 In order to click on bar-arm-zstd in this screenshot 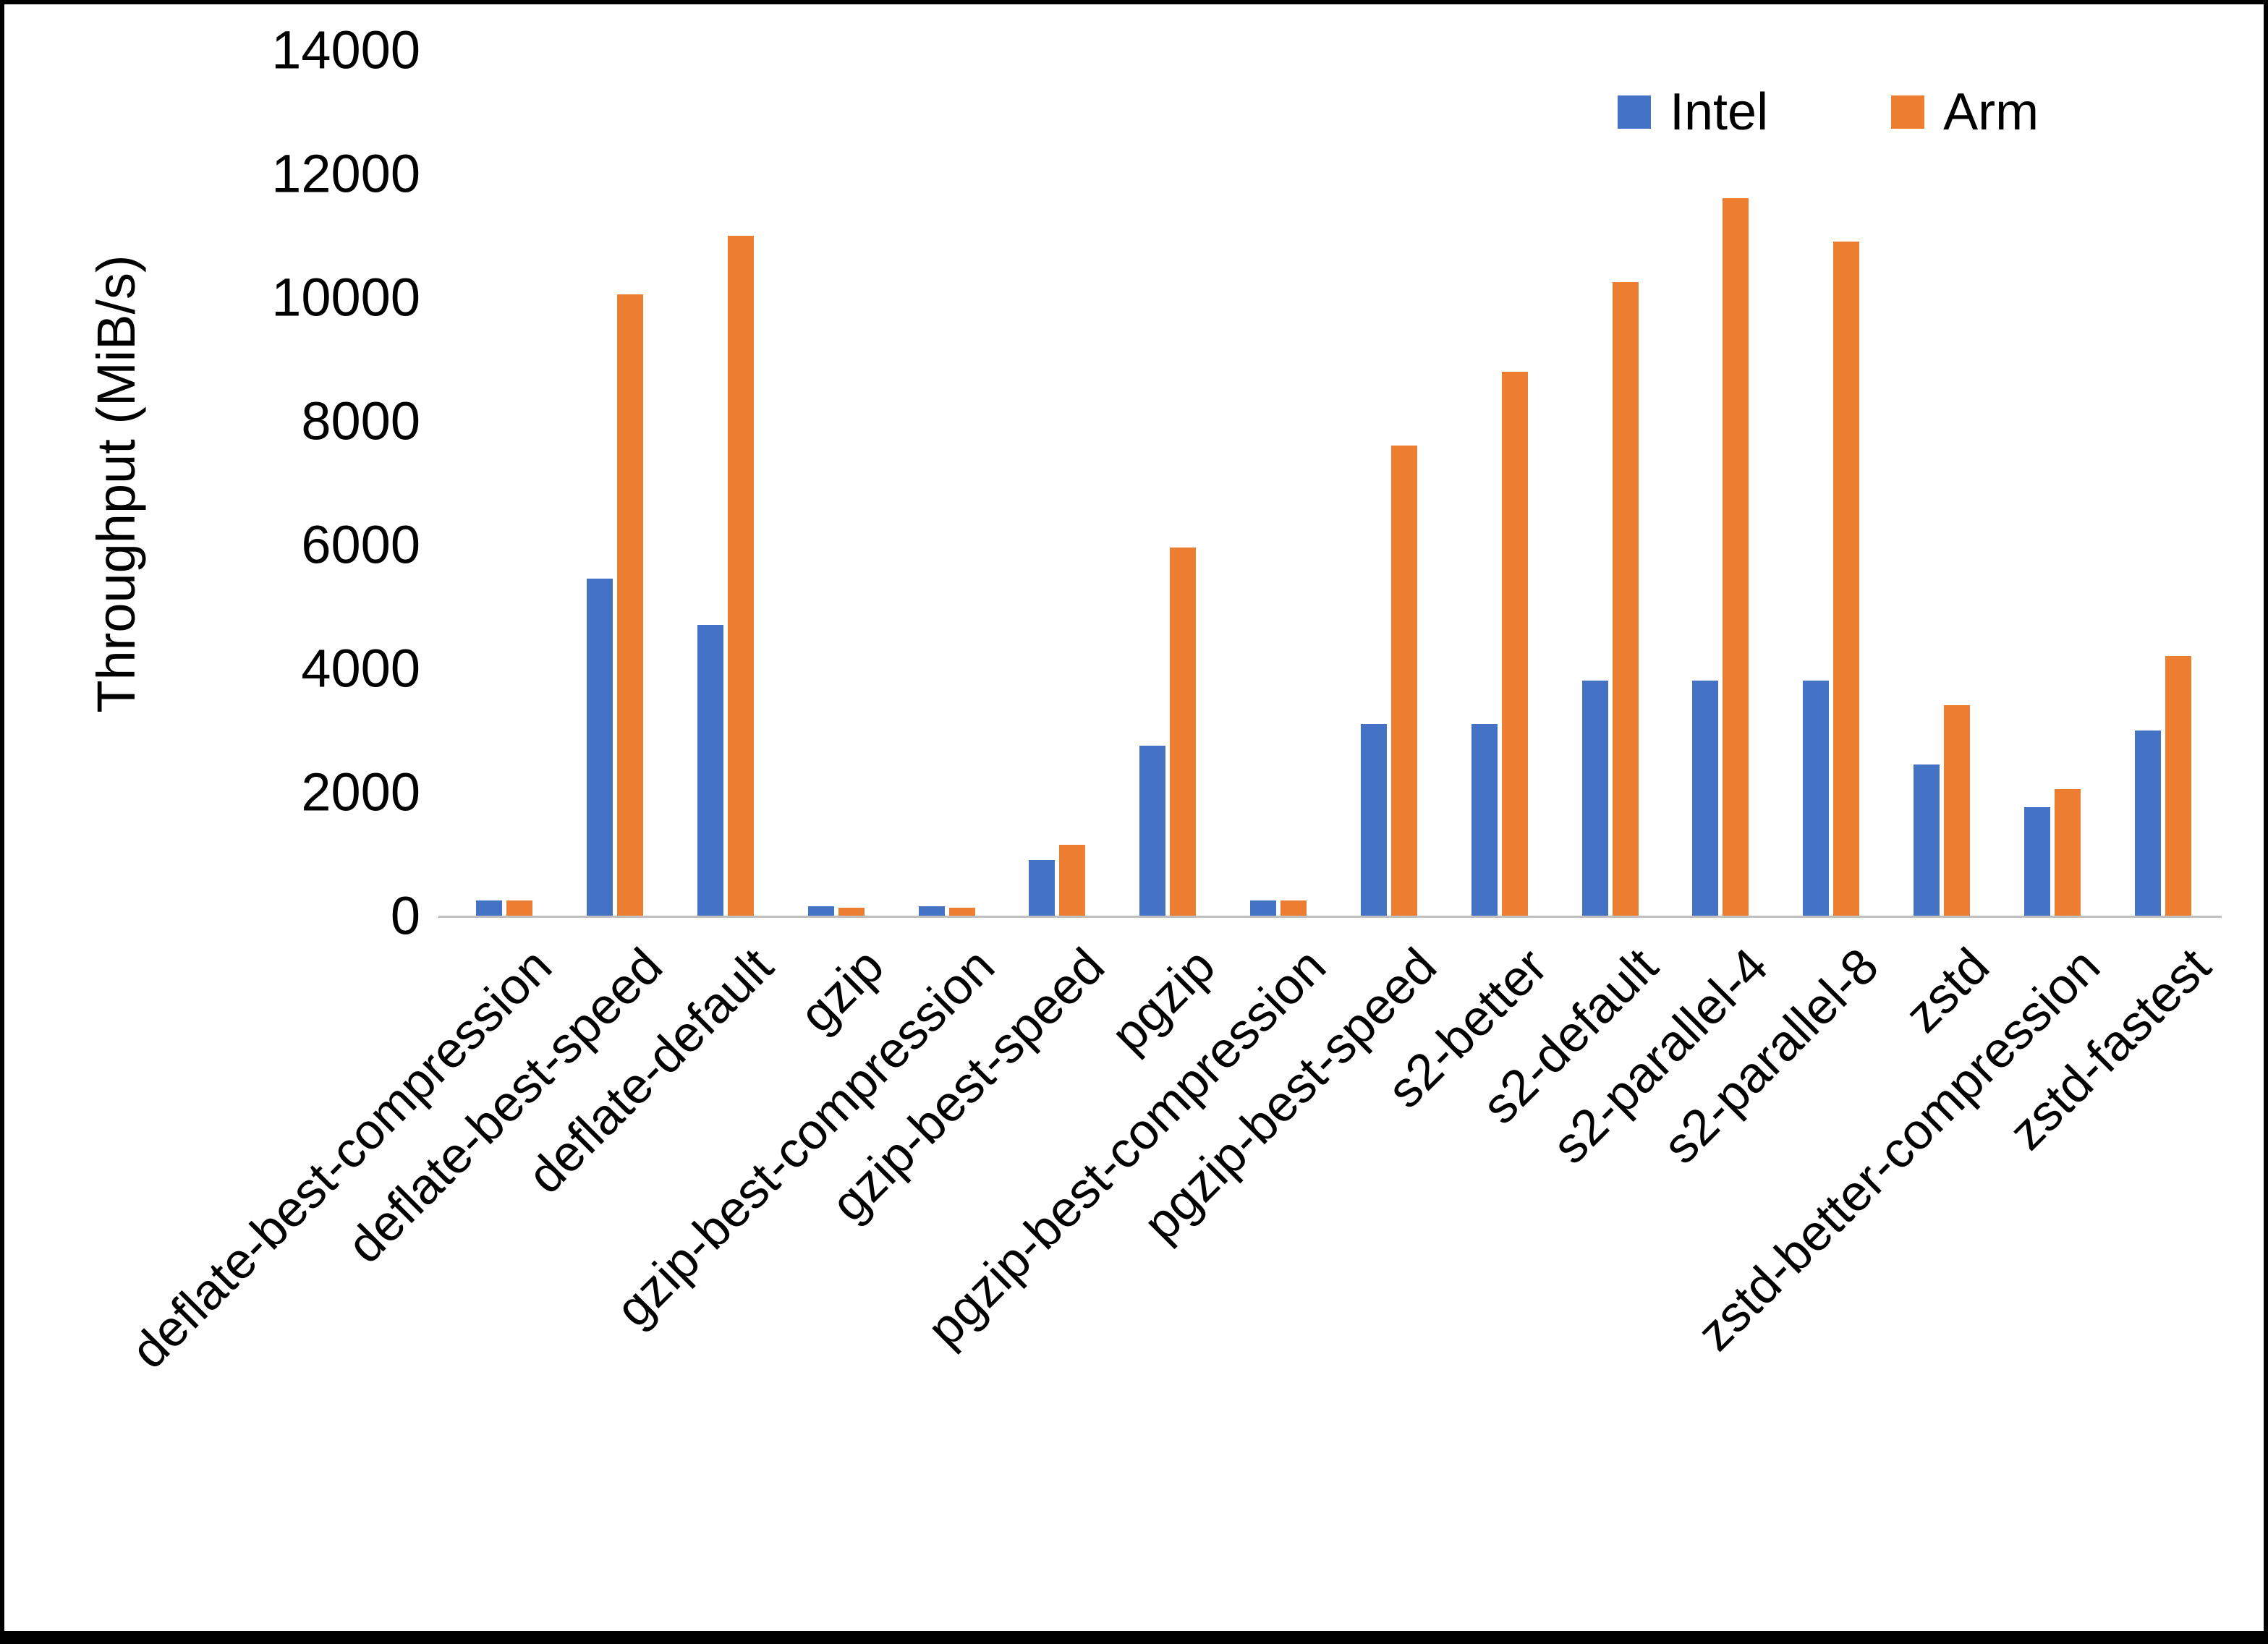, I will do `click(1956, 810)`.